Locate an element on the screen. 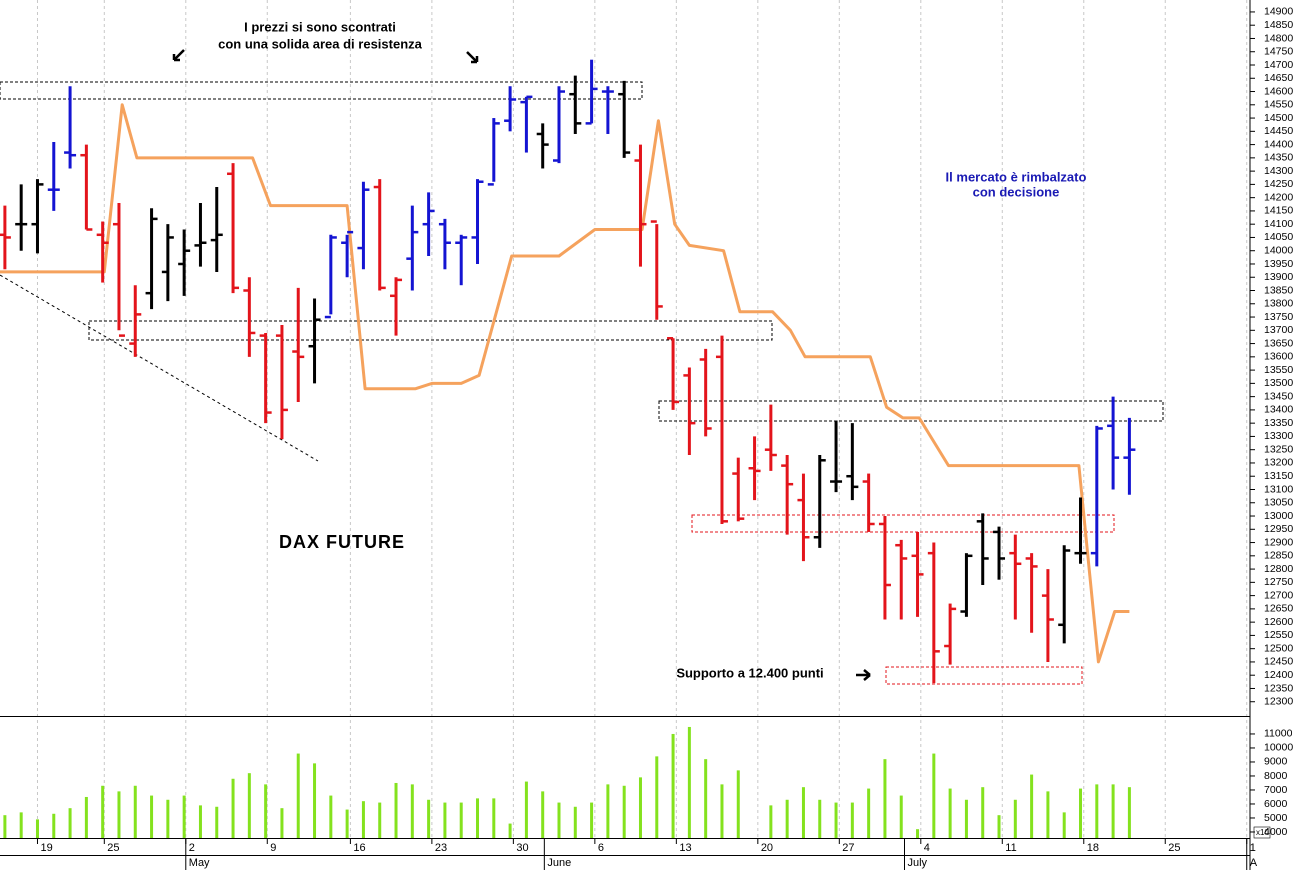  x-tick-label: 9 is located at coordinates (273, 848).